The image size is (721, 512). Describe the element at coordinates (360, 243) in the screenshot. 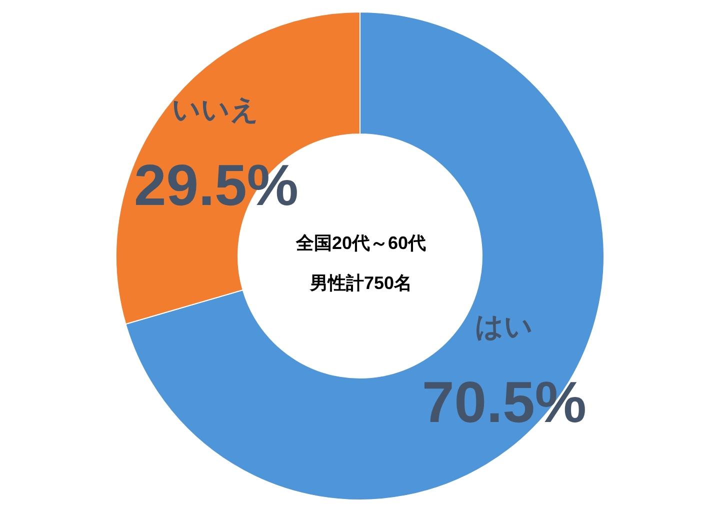

I see `text: 全国20代～60代` at that location.